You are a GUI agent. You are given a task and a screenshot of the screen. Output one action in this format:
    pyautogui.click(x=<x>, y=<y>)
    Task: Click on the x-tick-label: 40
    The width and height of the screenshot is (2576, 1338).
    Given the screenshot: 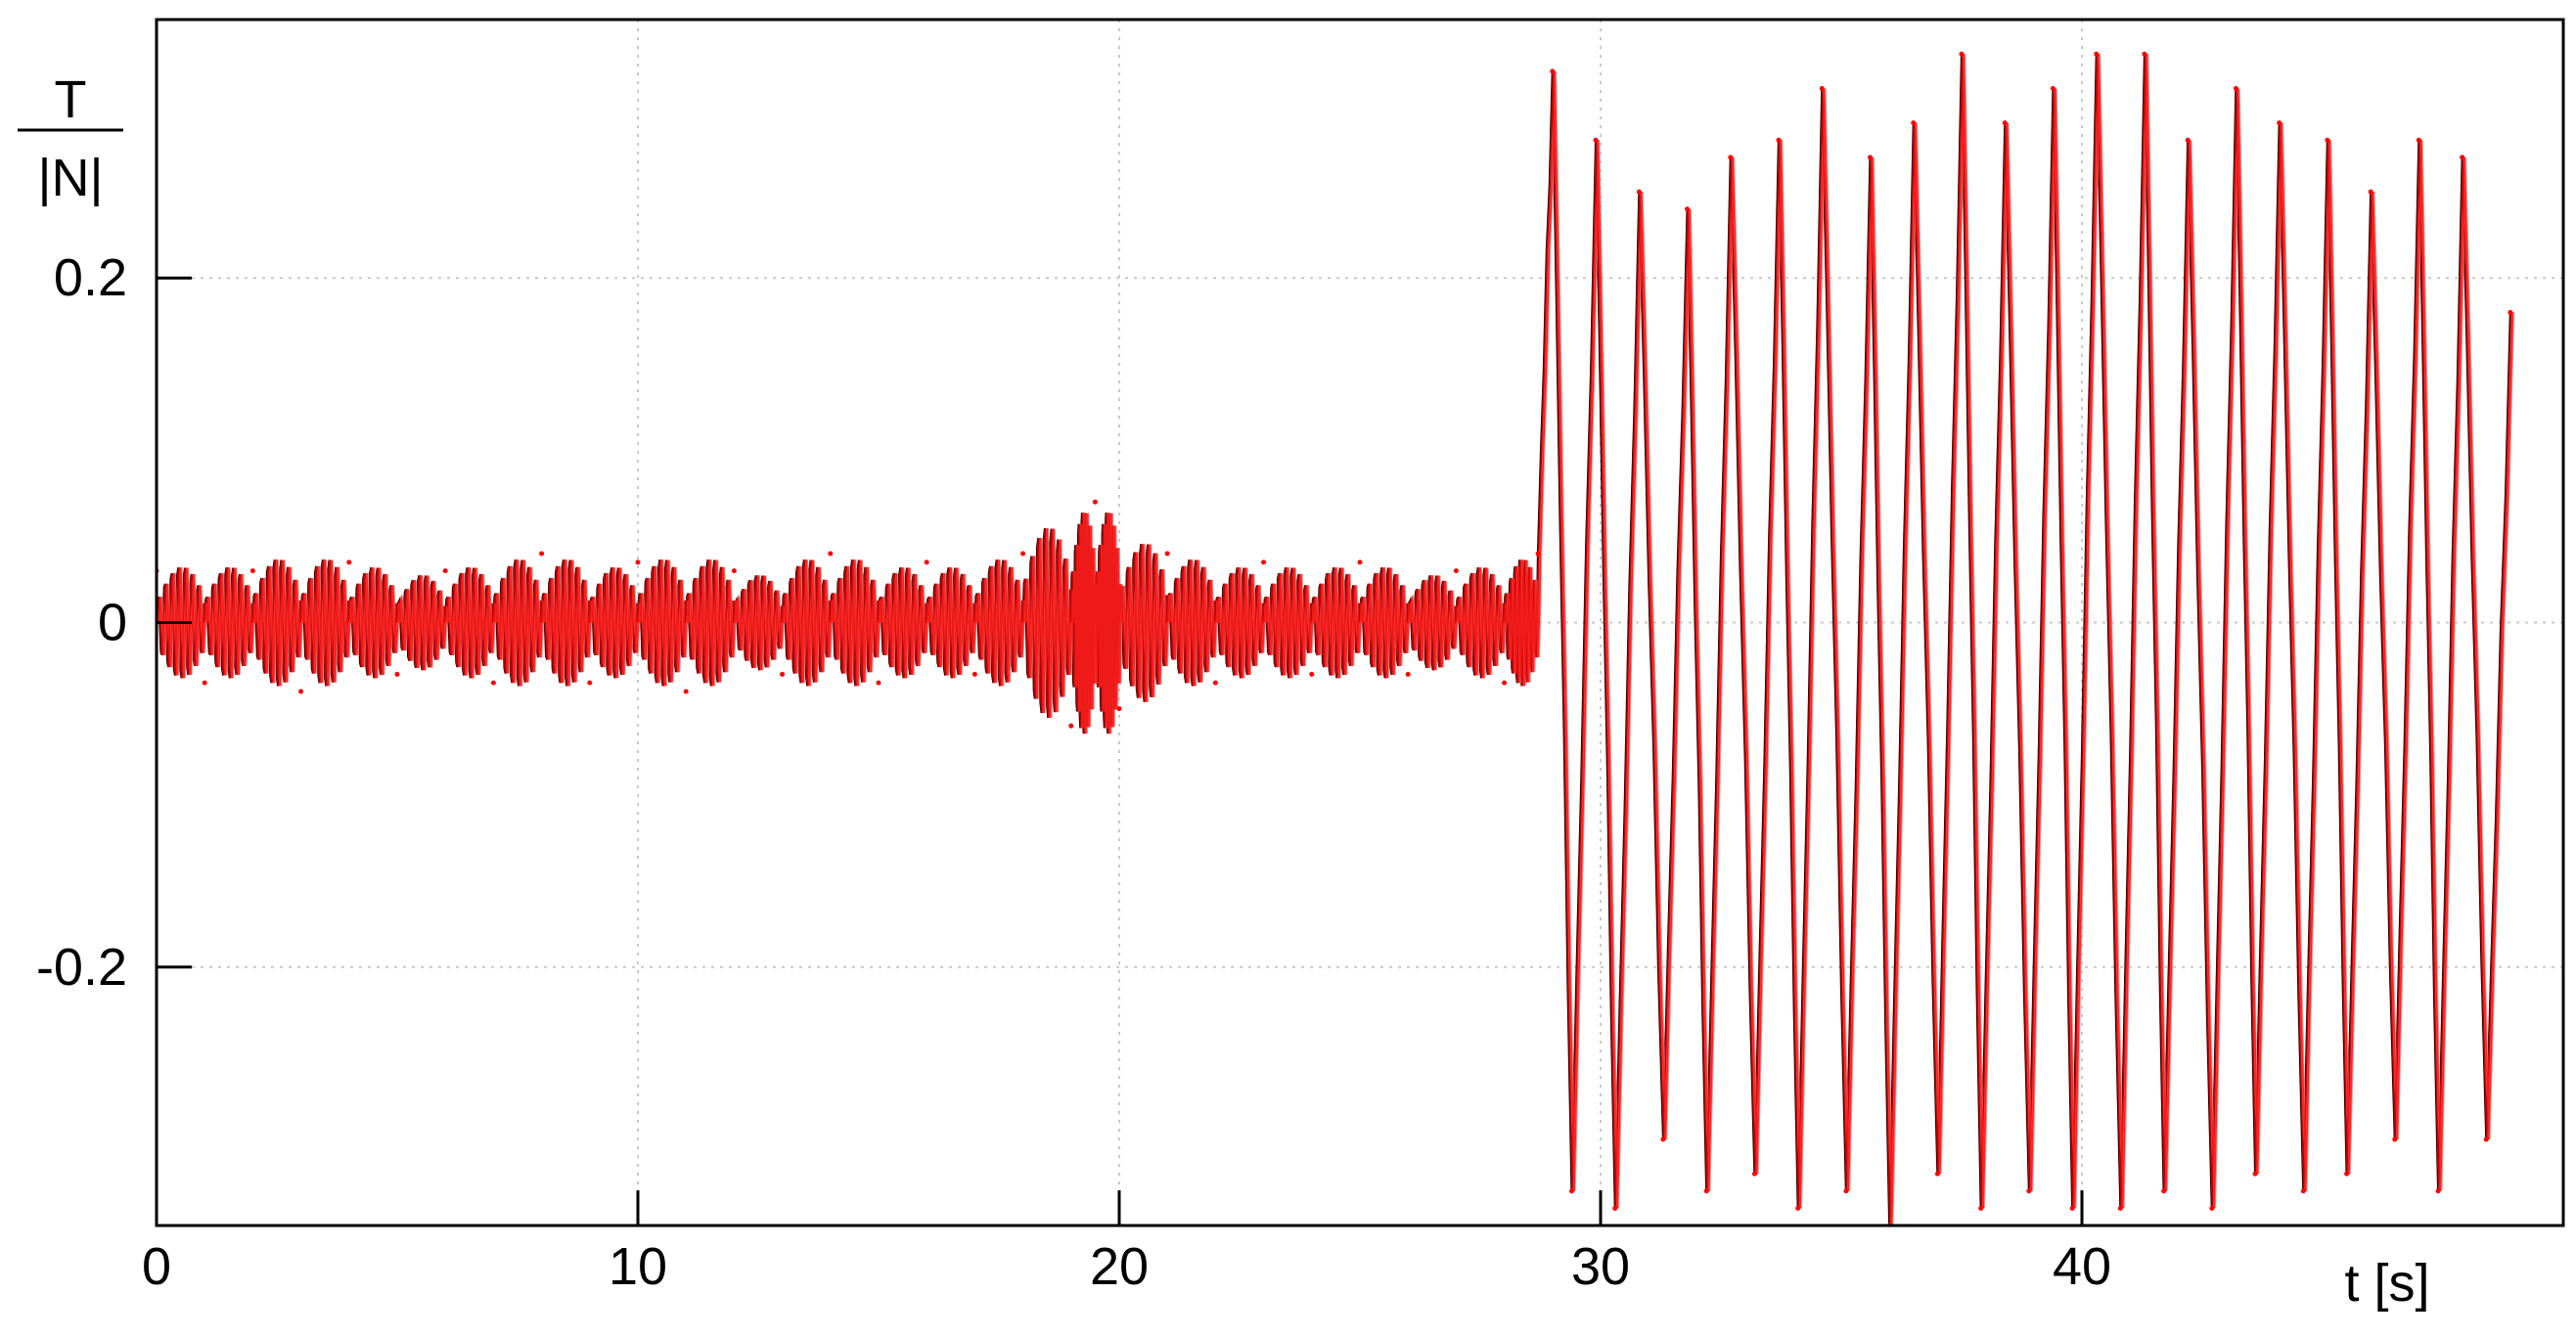 What is the action you would take?
    pyautogui.click(x=2082, y=1267)
    